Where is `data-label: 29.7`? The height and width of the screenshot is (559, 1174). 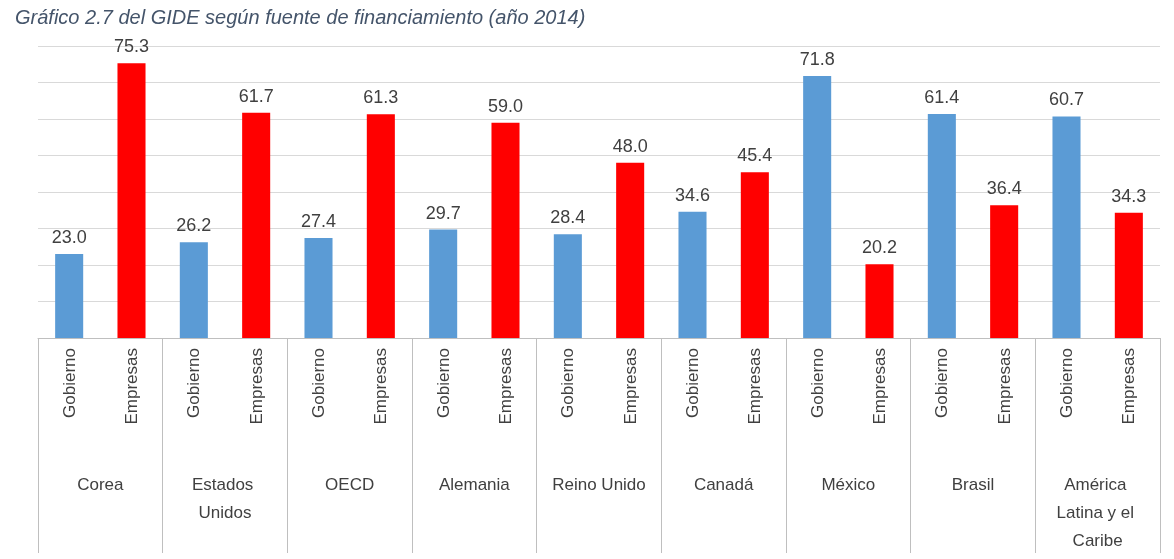
data-label: 29.7 is located at coordinates (443, 212).